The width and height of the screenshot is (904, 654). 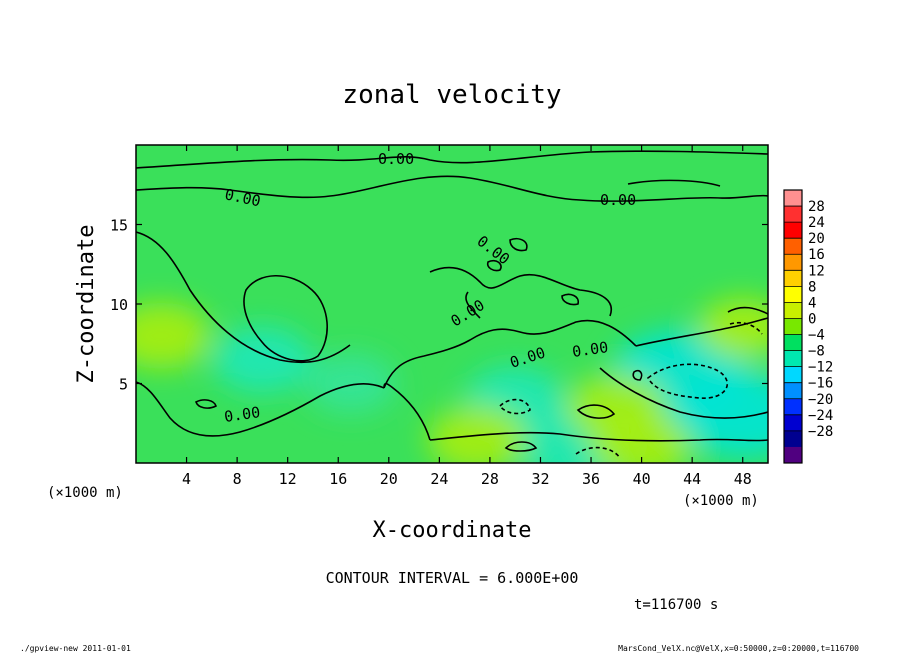 I want to click on colorbar-label: −24, so click(x=820, y=416).